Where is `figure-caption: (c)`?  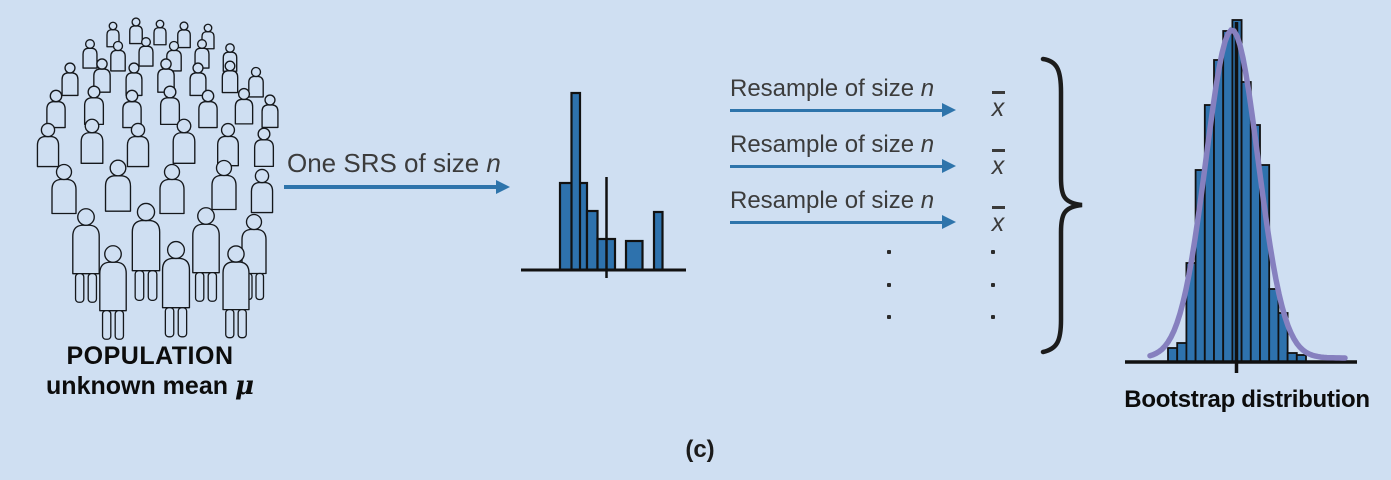
figure-caption: (c) is located at coordinates (700, 449).